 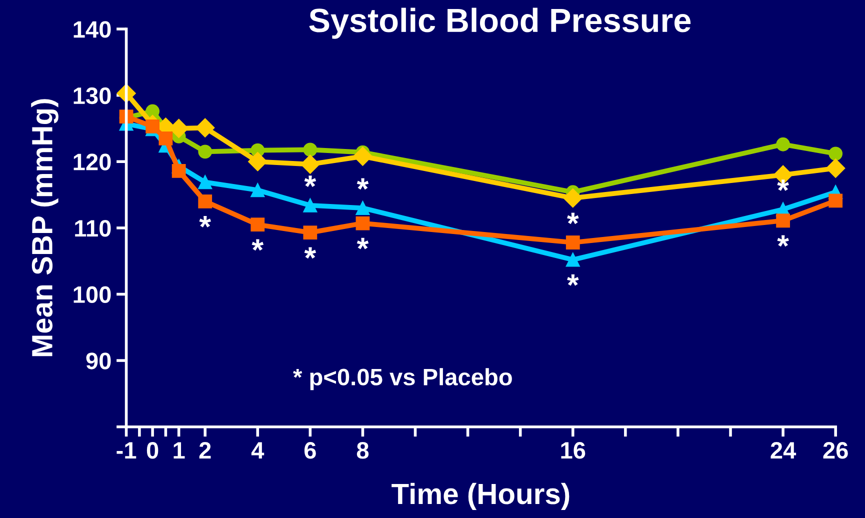 I want to click on x-tick-label: 4, so click(x=257, y=450).